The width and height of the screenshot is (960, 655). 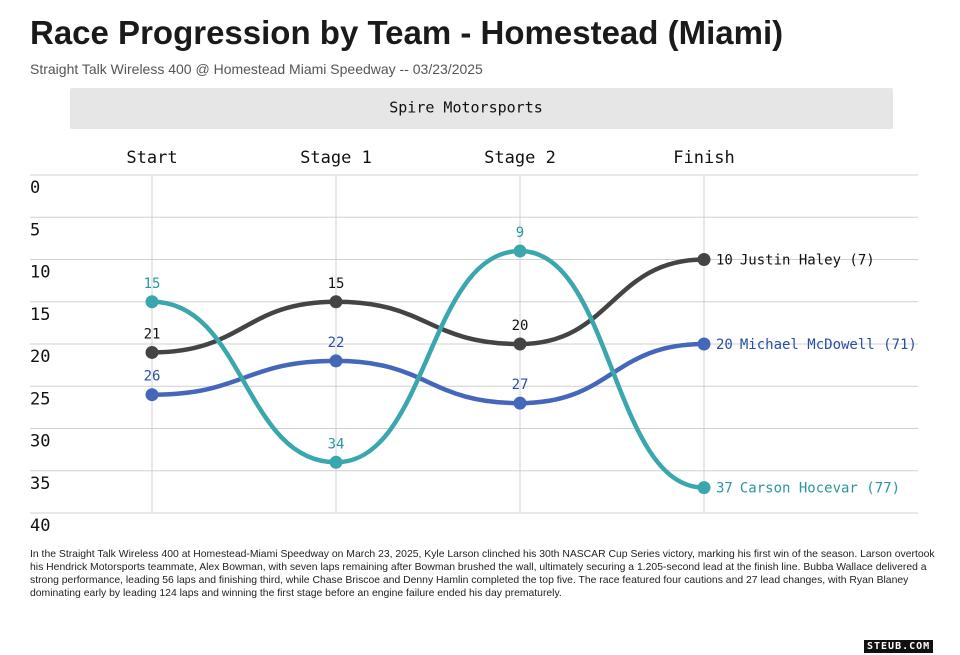 What do you see at coordinates (899, 646) in the screenshot?
I see `watermark: STEUB.COM` at bounding box center [899, 646].